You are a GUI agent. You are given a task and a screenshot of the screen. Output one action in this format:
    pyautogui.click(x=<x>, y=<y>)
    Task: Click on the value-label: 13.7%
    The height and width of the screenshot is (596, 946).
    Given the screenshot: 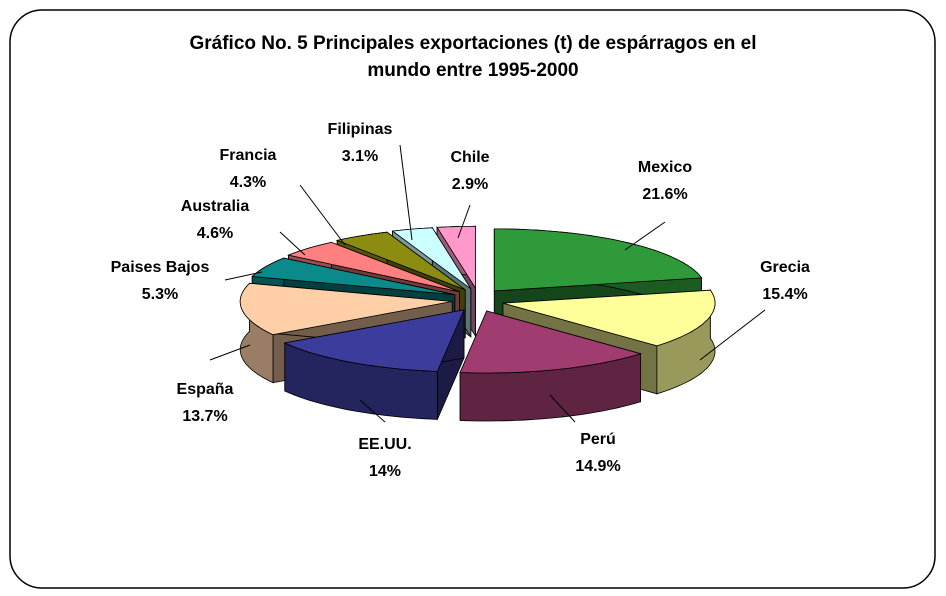 What is the action you would take?
    pyautogui.click(x=204, y=416)
    